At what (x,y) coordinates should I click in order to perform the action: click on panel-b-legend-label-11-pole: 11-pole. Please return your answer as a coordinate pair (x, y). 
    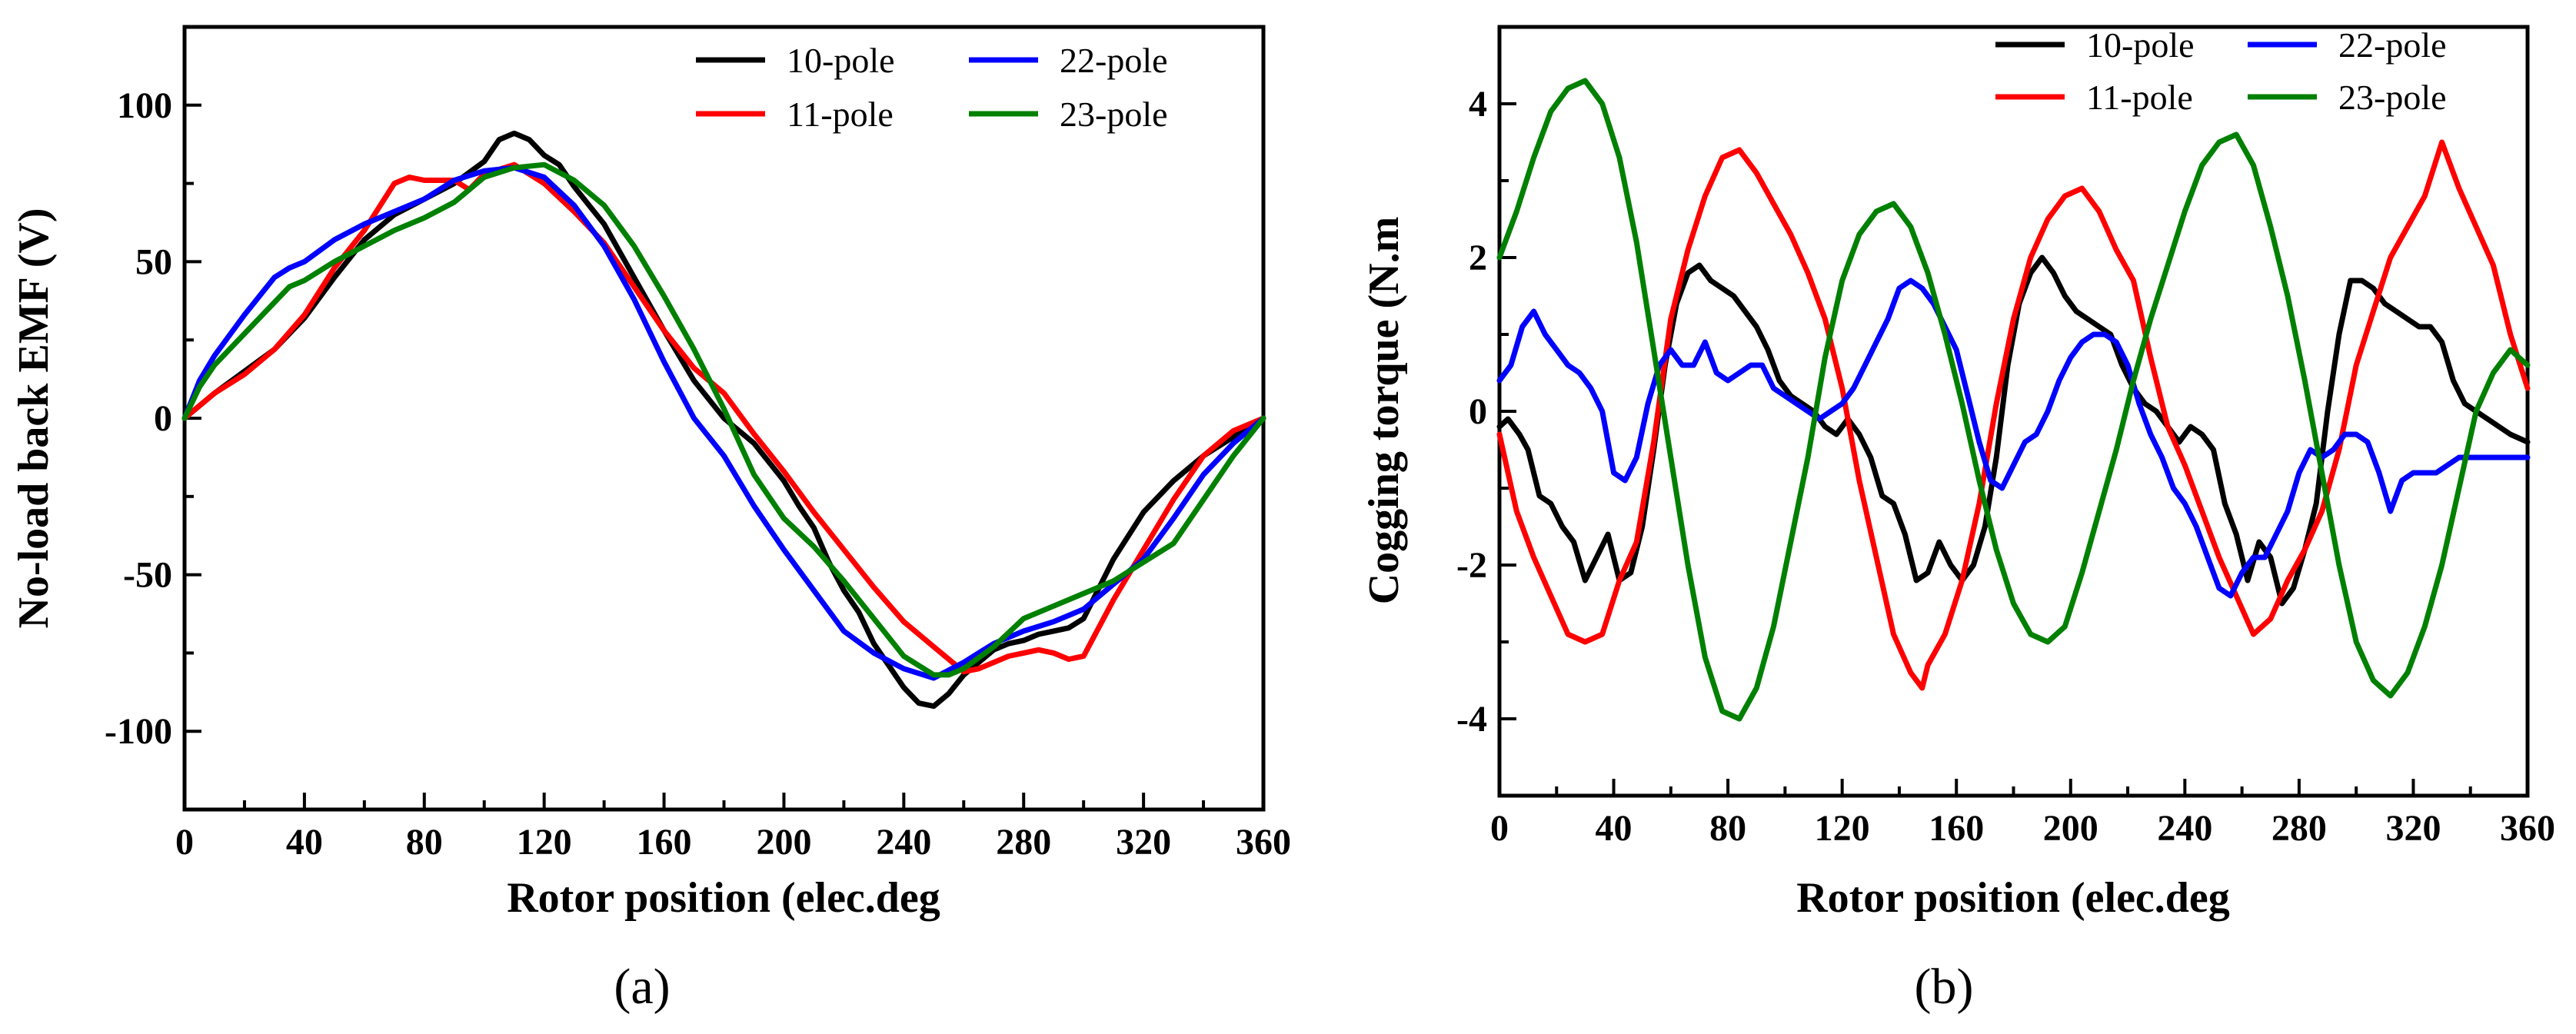
    Looking at the image, I should click on (2139, 97).